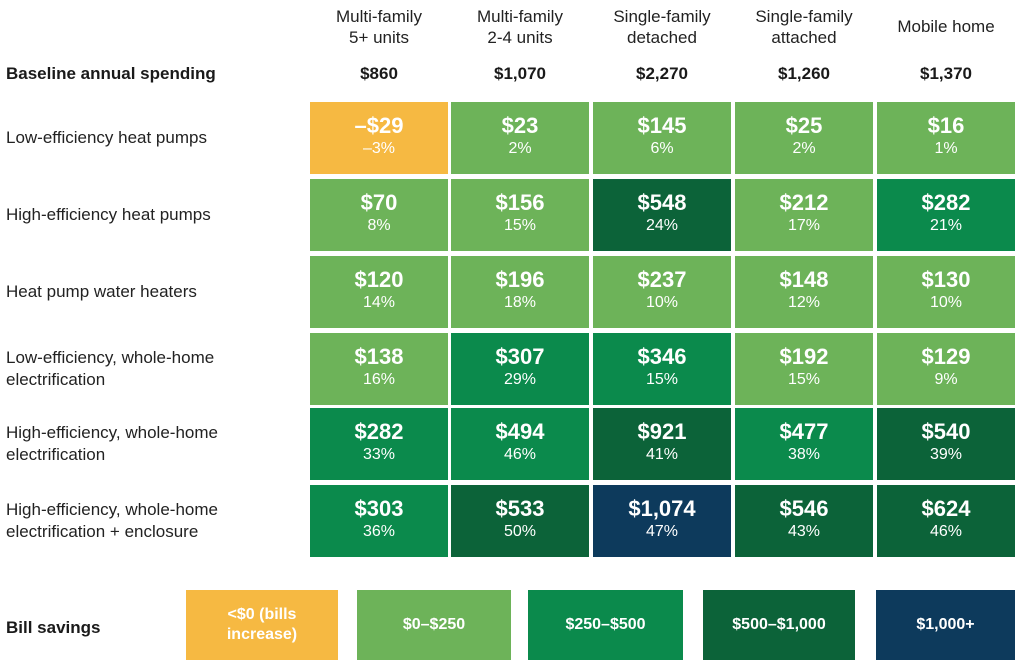 This screenshot has height=669, width=1024. What do you see at coordinates (662, 454) in the screenshot?
I see `cell-percent: 41%` at bounding box center [662, 454].